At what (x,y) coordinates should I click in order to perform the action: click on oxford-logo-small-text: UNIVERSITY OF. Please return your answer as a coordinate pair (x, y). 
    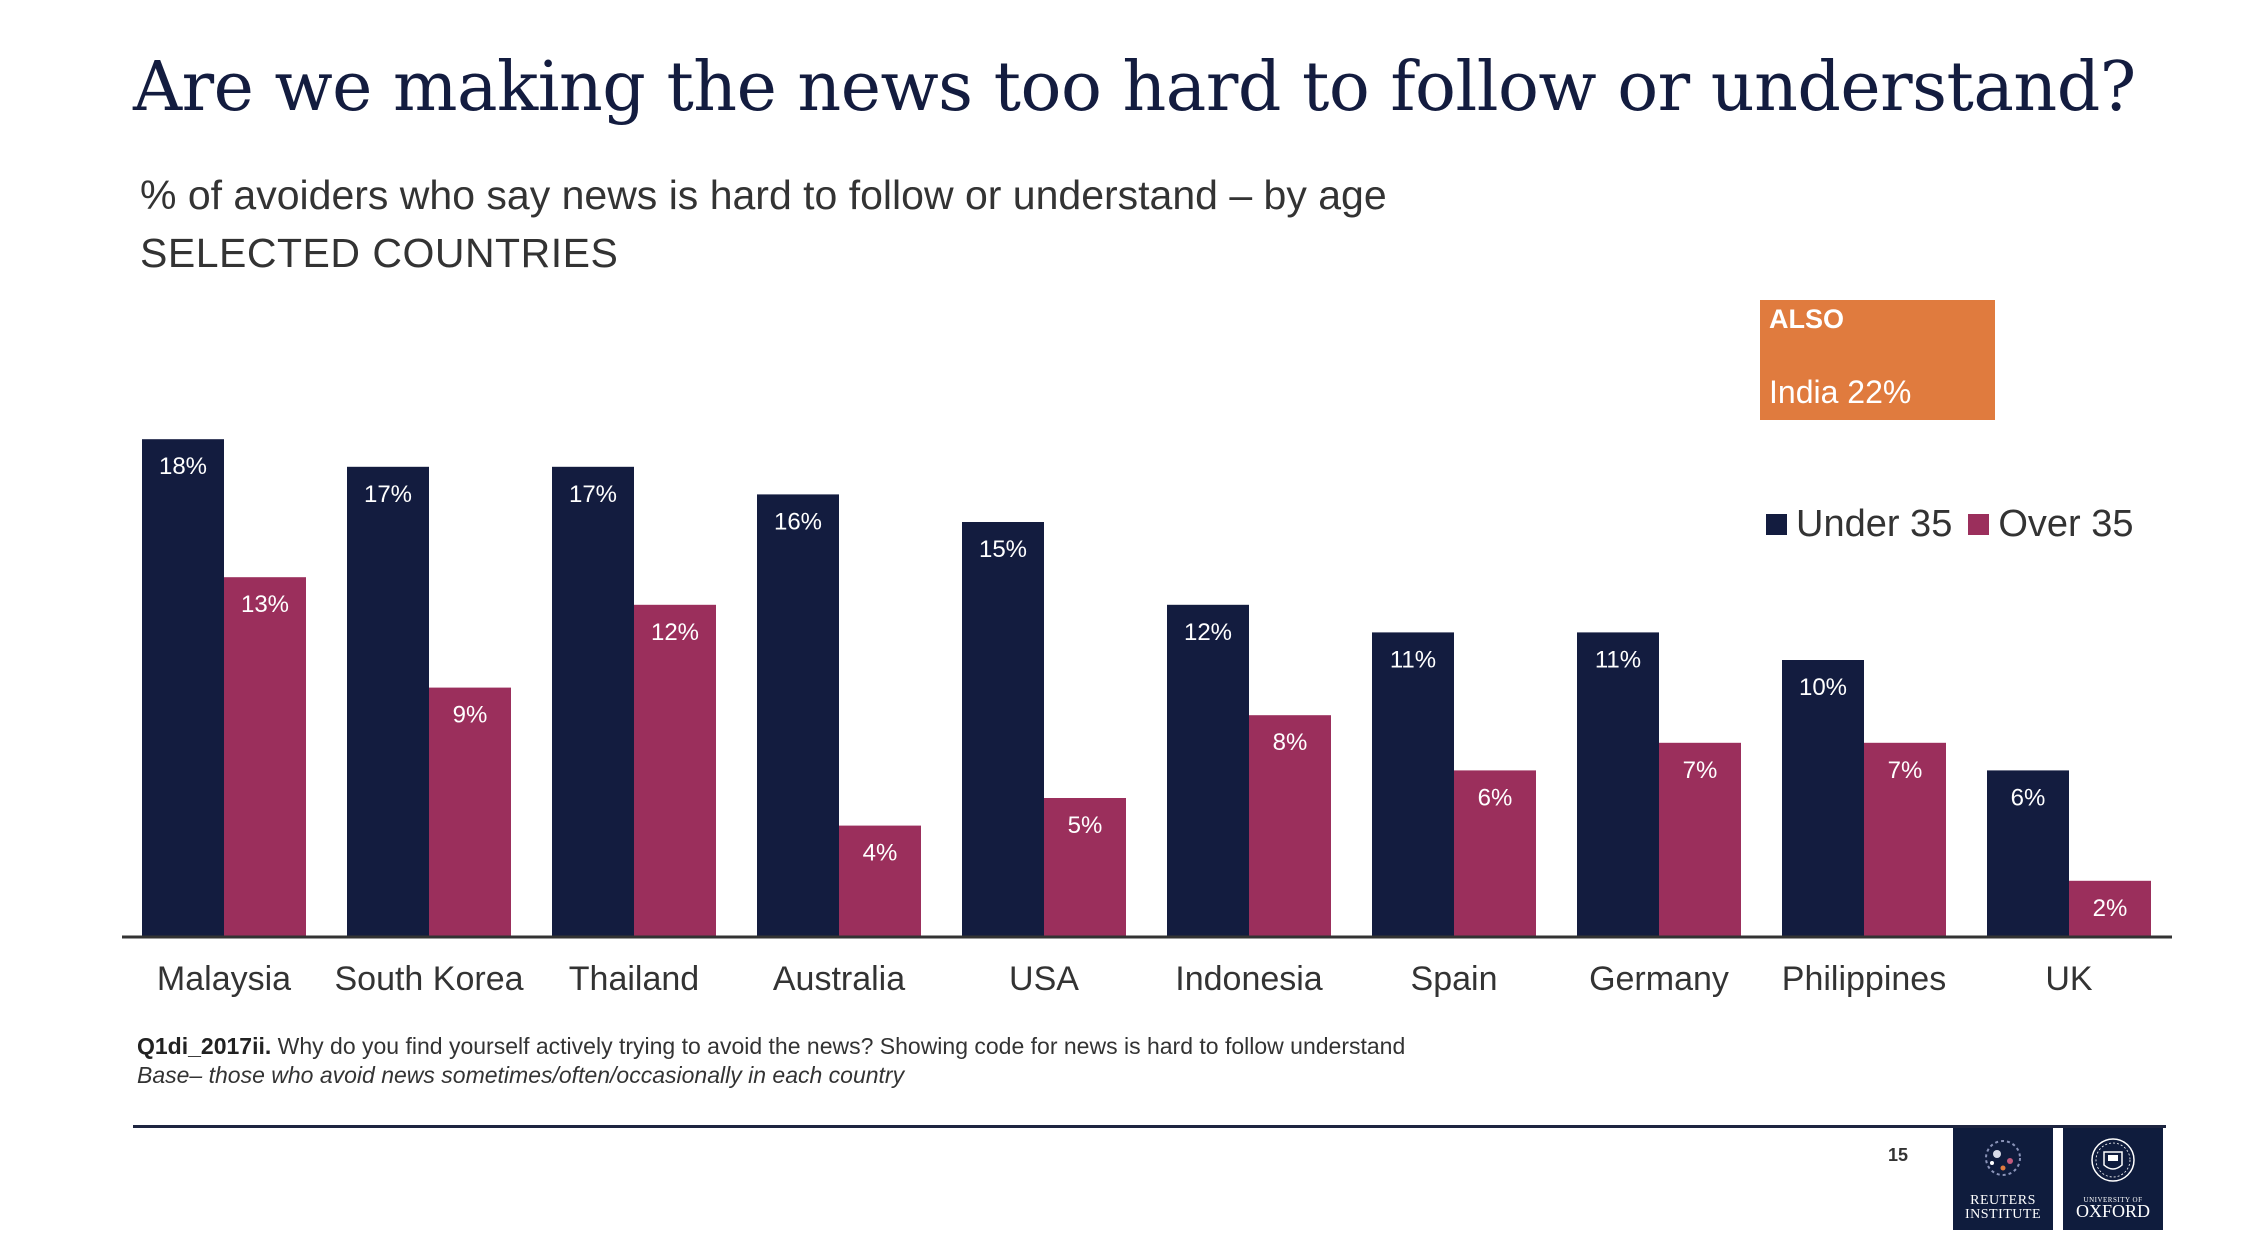
    Looking at the image, I should click on (2113, 1200).